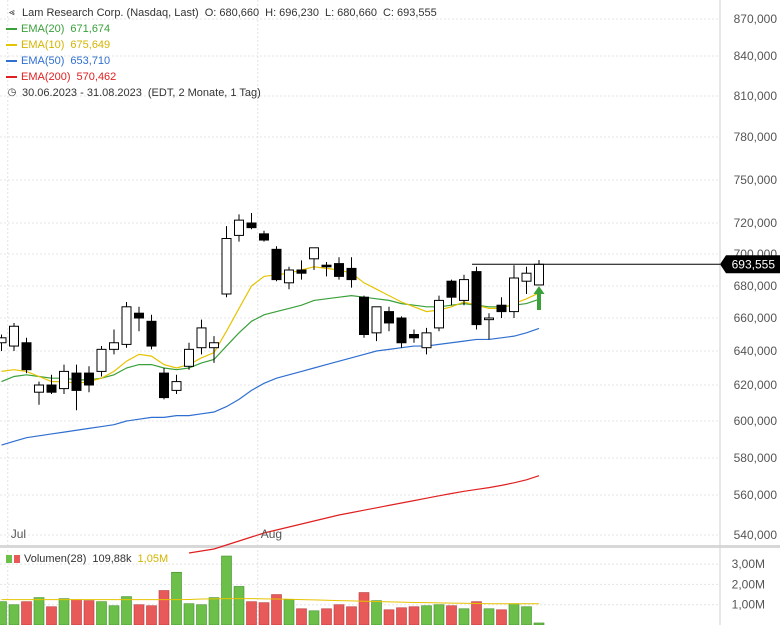 This screenshot has height=628, width=780. What do you see at coordinates (756, 96) in the screenshot?
I see `price-tick-label: 810,000` at bounding box center [756, 96].